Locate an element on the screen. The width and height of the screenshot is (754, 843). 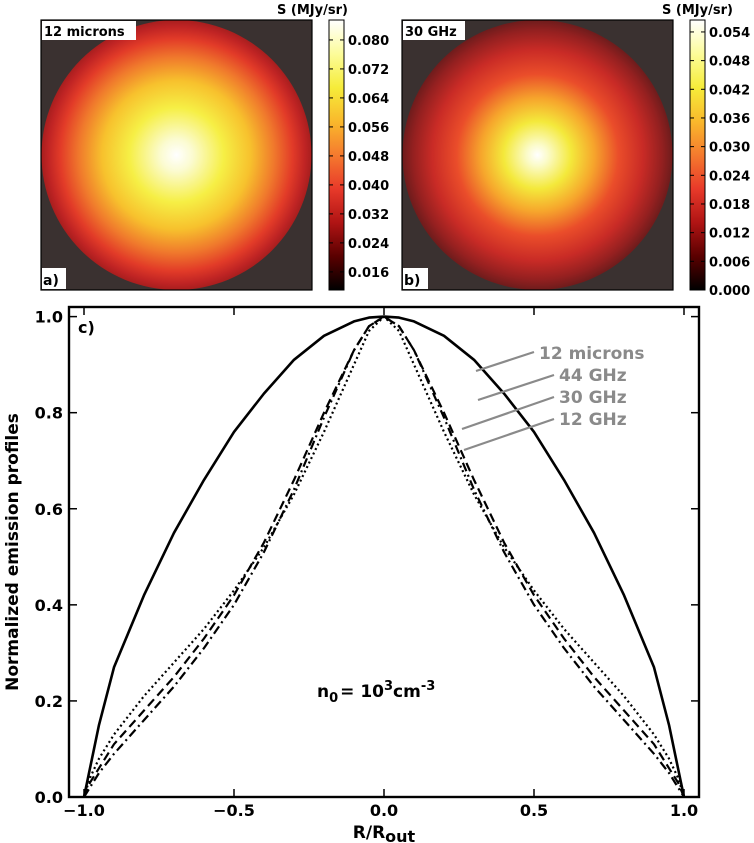
colorbar-a-bar is located at coordinates (336, 155).